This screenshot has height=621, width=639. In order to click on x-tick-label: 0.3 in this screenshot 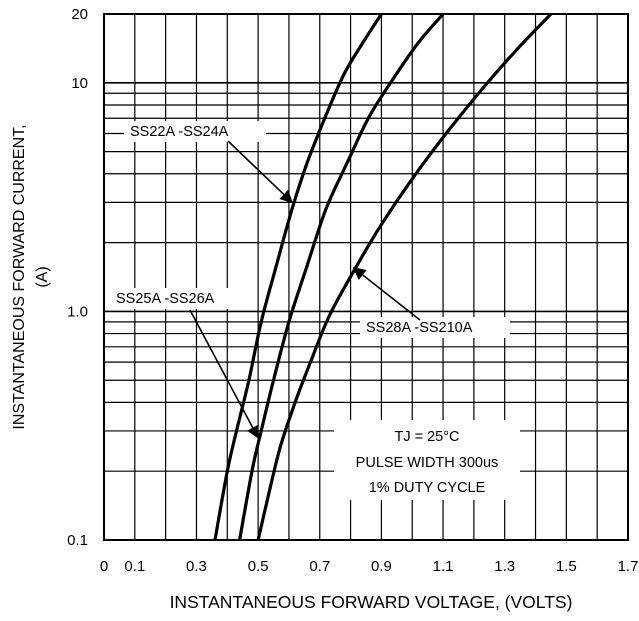, I will do `click(196, 566)`.